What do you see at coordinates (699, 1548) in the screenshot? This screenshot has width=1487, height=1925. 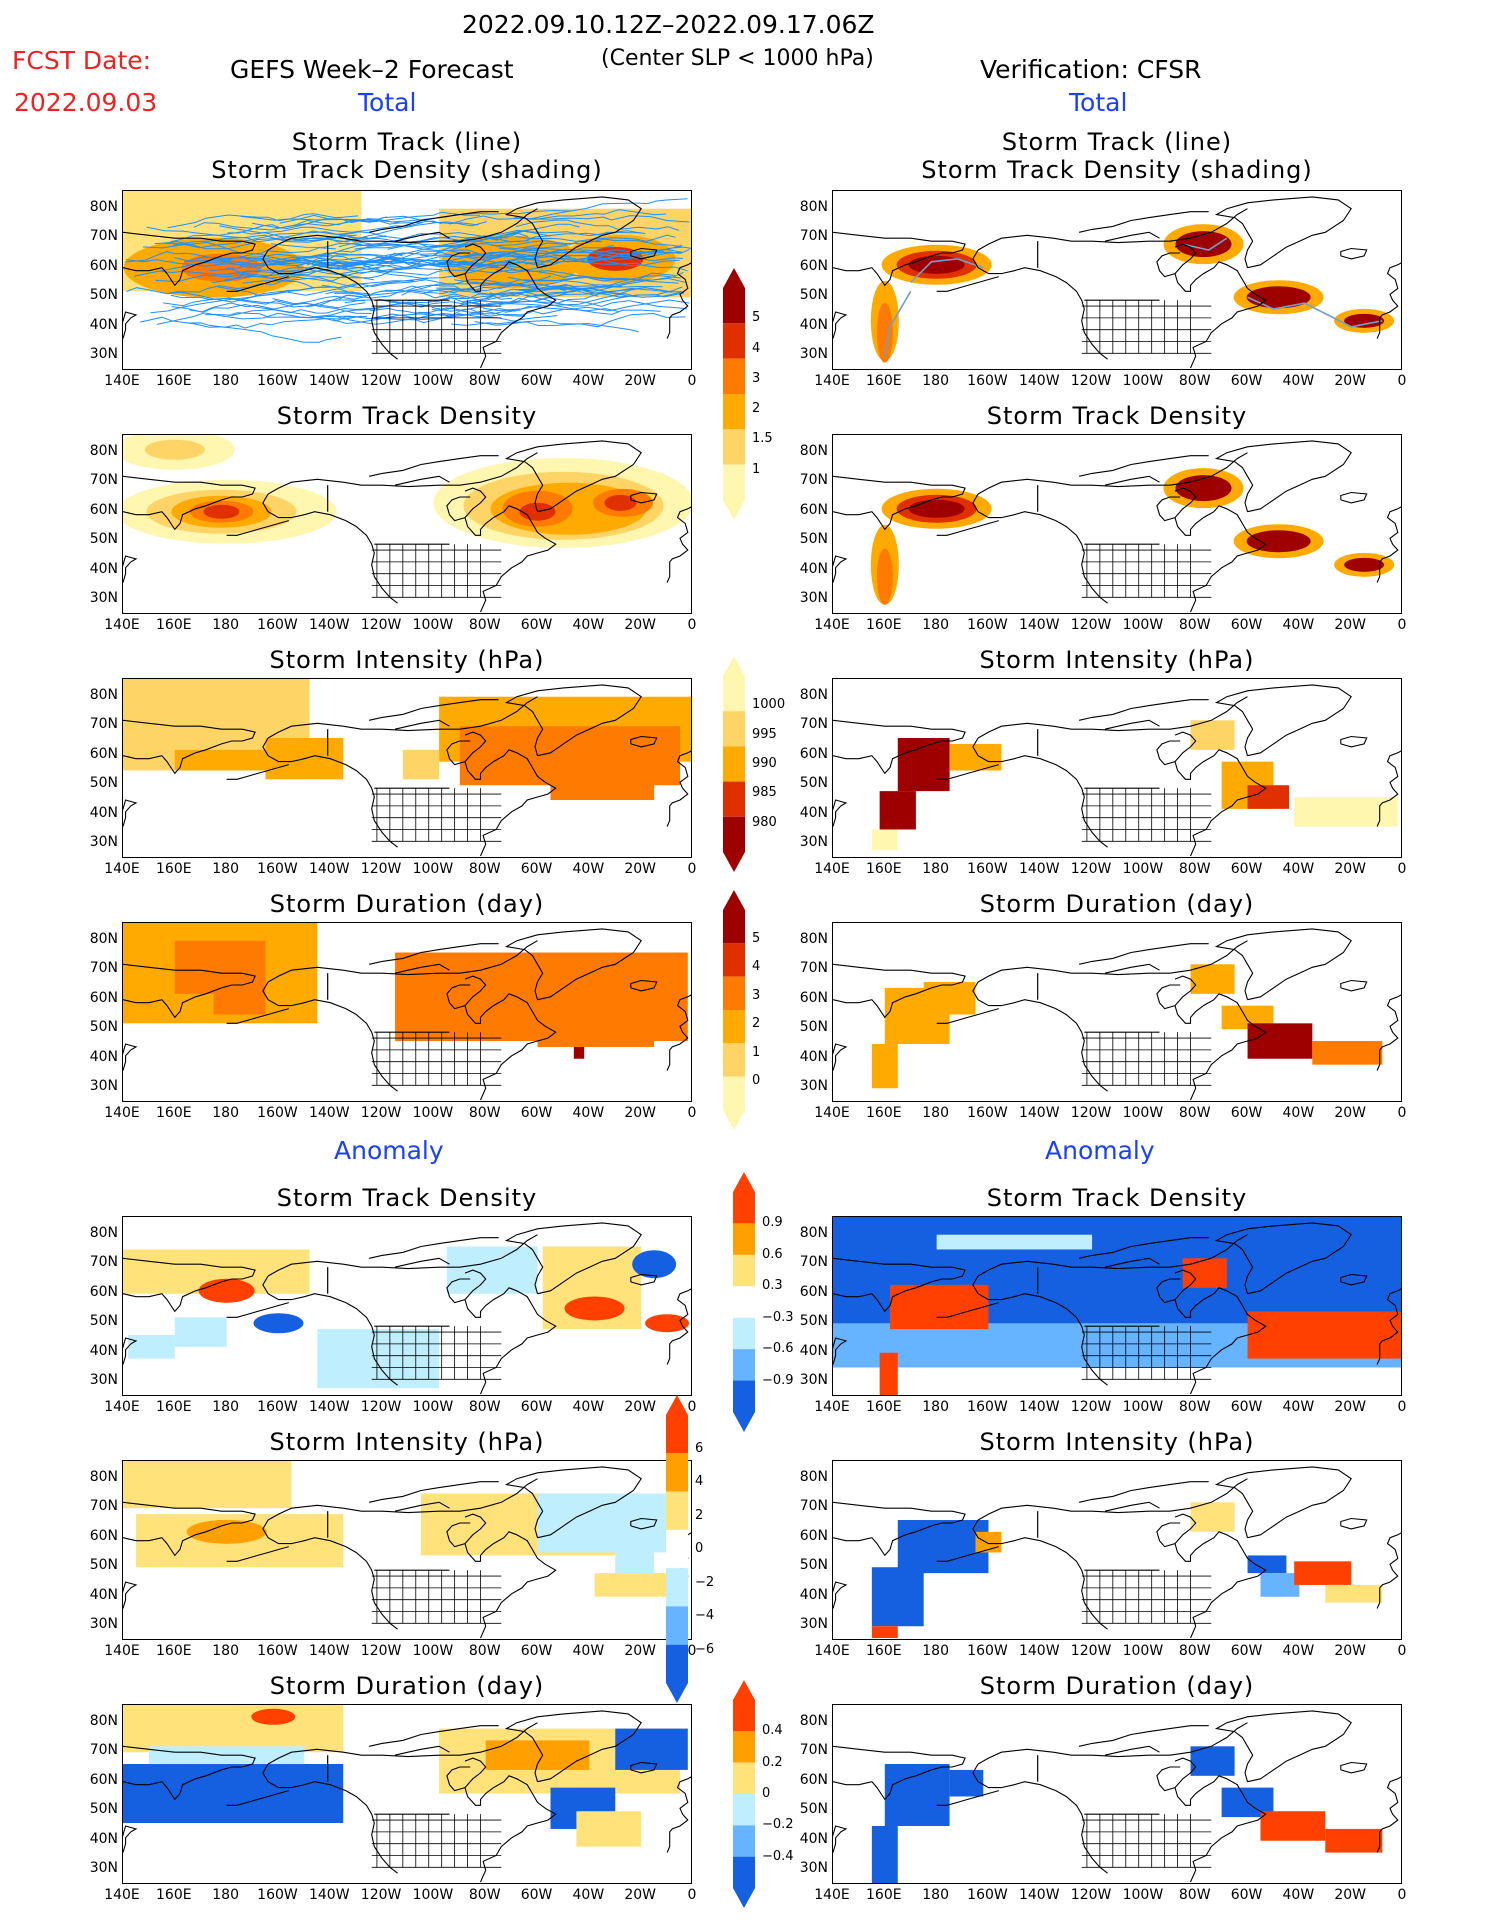 I see `colorbar-tick-label: 0` at bounding box center [699, 1548].